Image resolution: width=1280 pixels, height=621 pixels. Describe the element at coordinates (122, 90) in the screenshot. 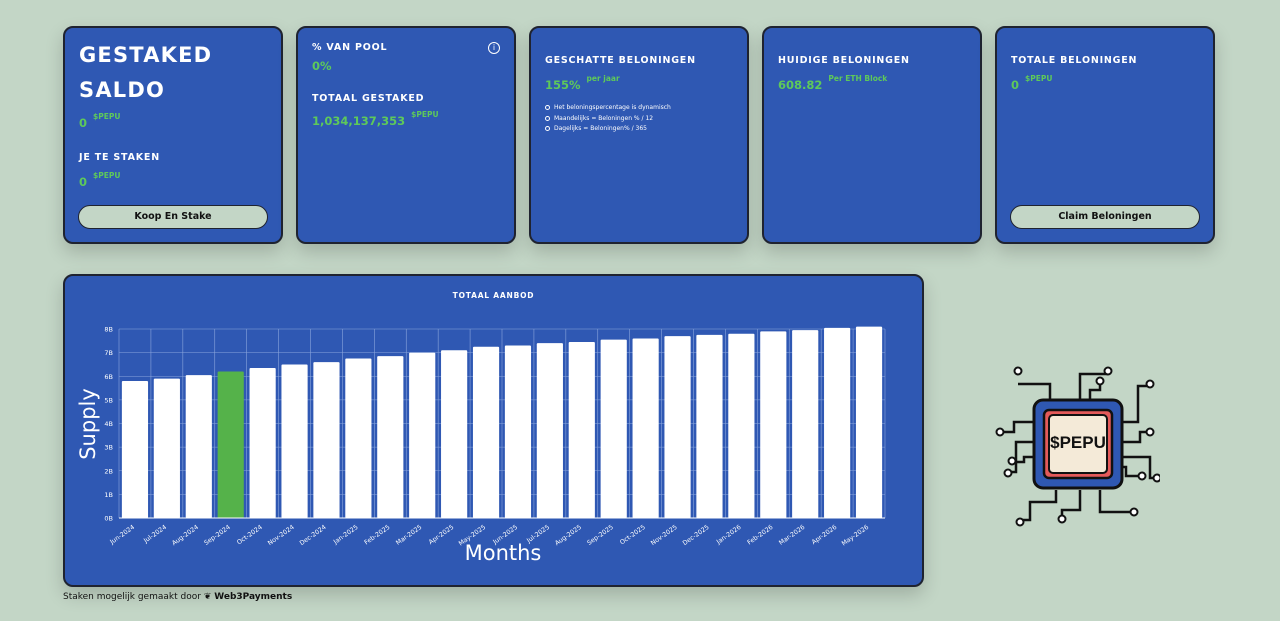

I see `staked-balance-title-line2: SALDO` at that location.